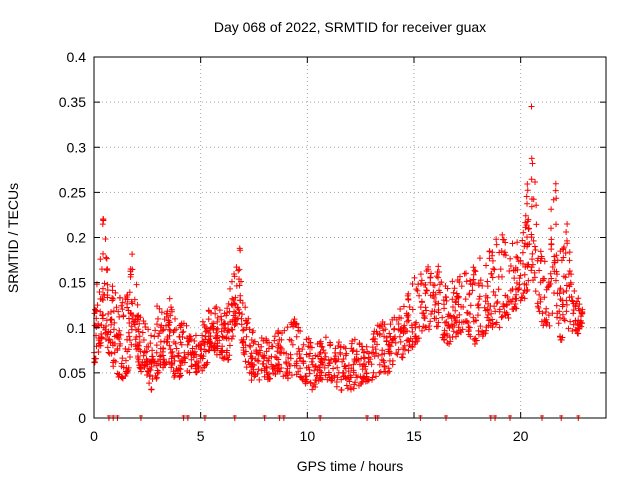 This screenshot has width=640, height=480. I want to click on x-tick-label: 5, so click(201, 436).